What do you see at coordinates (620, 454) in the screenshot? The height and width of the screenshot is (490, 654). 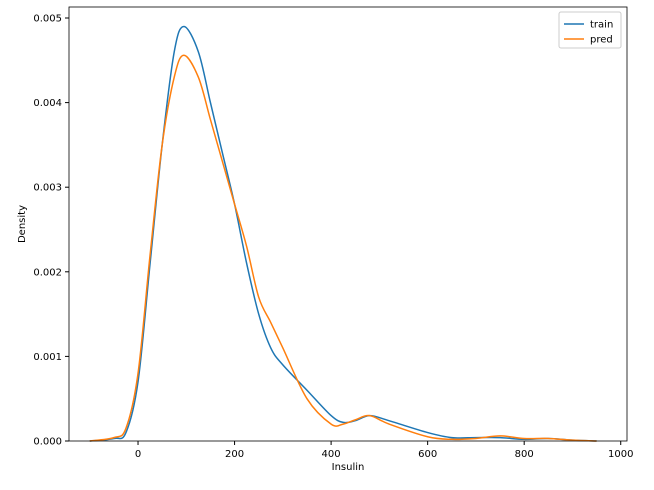 I see `x-tick-label: 1000` at bounding box center [620, 454].